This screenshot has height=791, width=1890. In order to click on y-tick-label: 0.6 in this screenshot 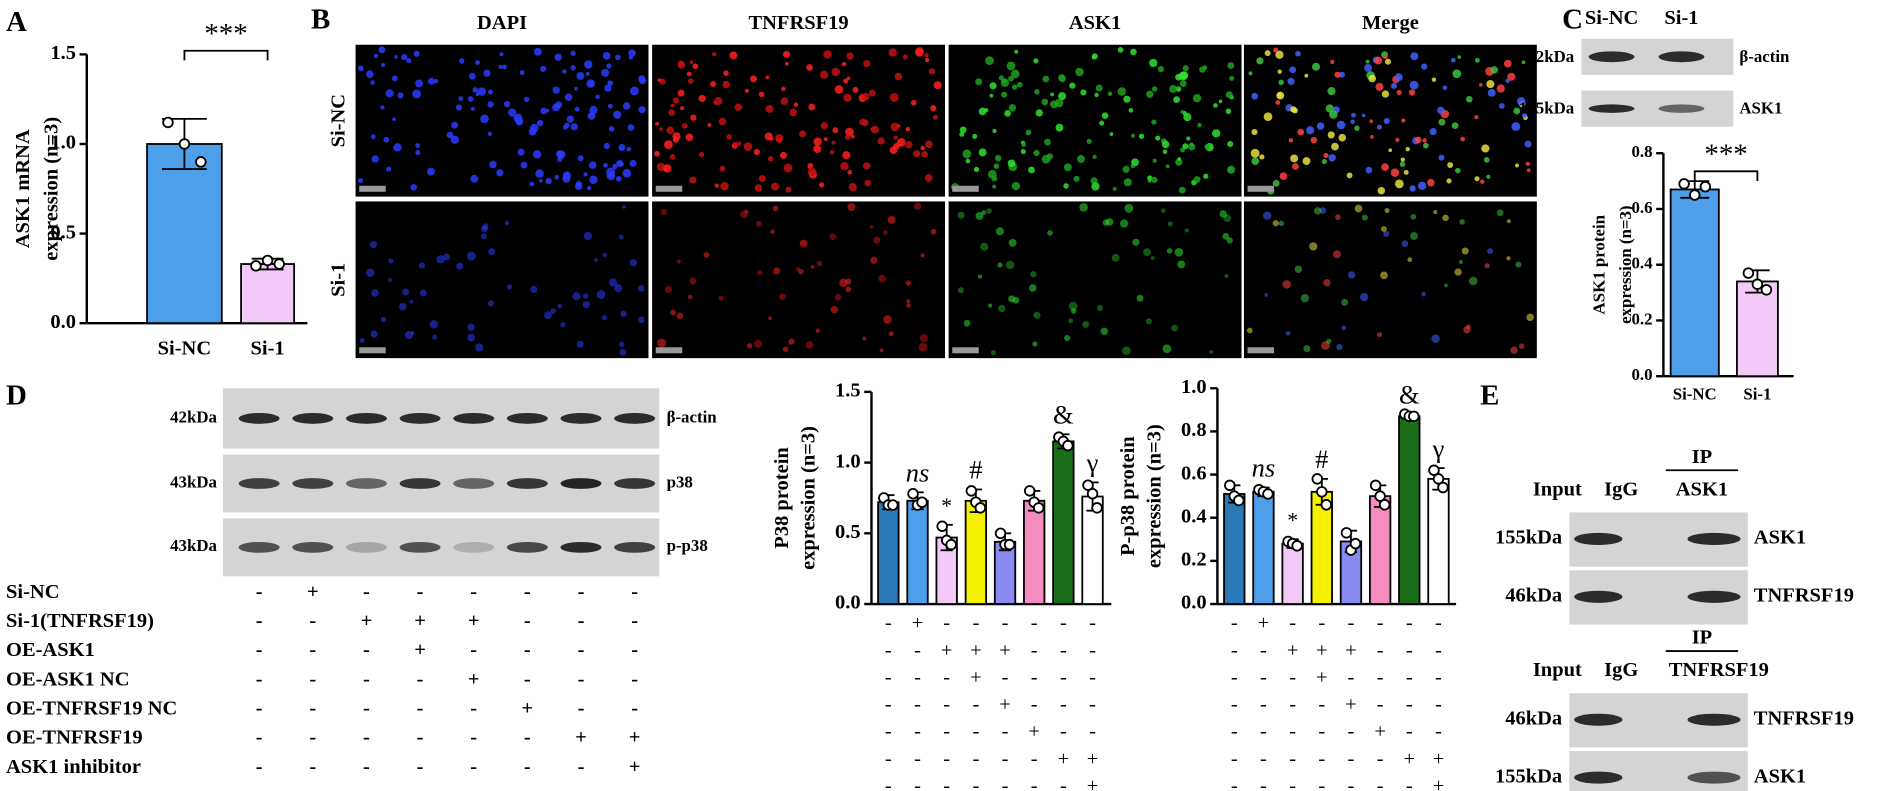, I will do `click(1641, 207)`.